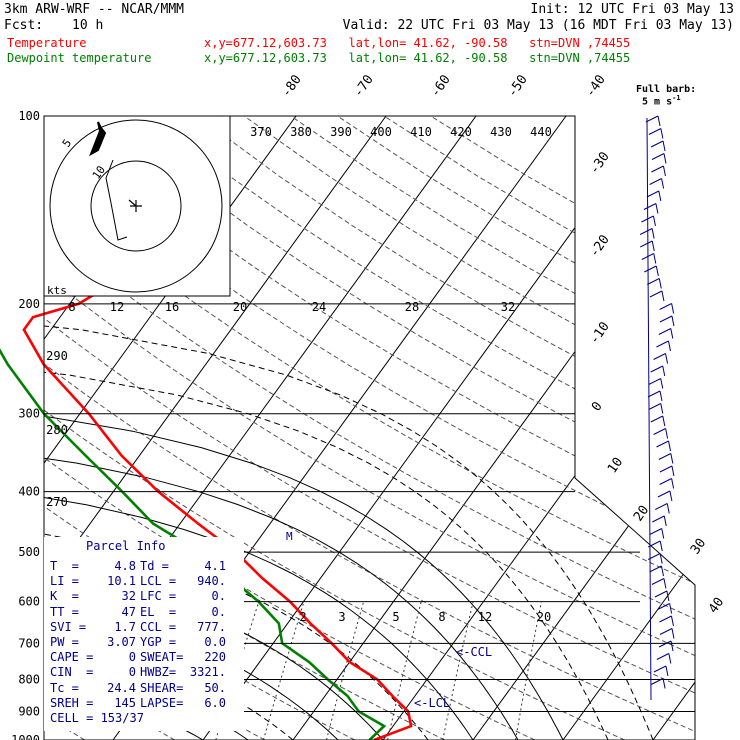 Image resolution: width=740 pixels, height=740 pixels. Describe the element at coordinates (240, 307) in the screenshot. I see `hodo-speed-label: 20` at that location.